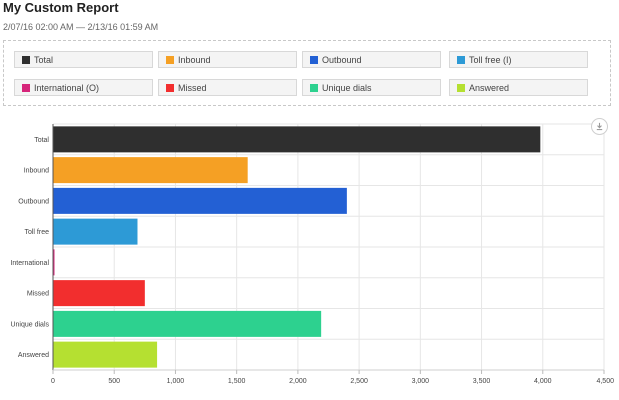 The width and height of the screenshot is (619, 400). What do you see at coordinates (194, 59) in the screenshot?
I see `legend-label-inbound: Inbound` at bounding box center [194, 59].